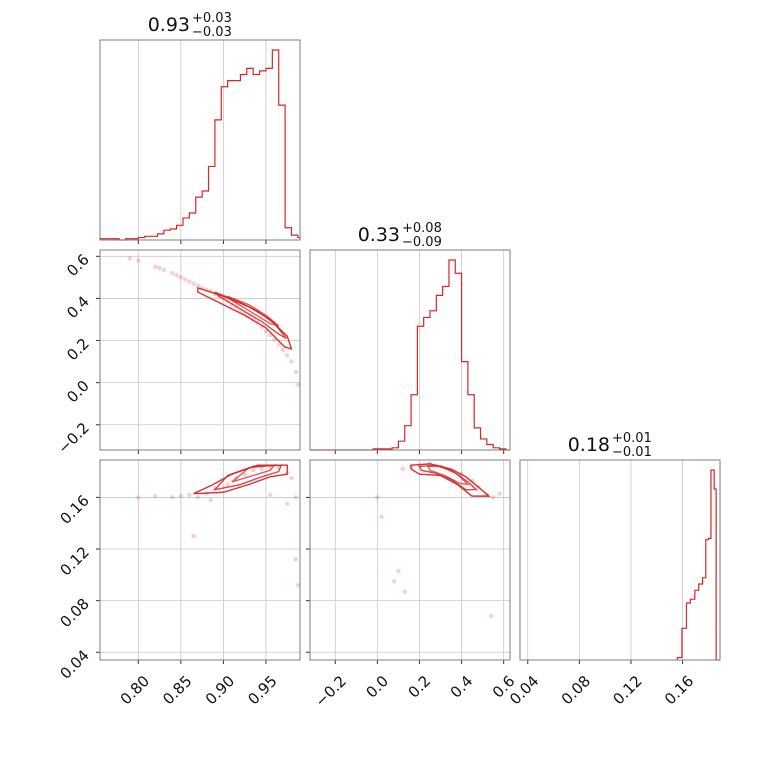 Image resolution: width=760 pixels, height=760 pixels. What do you see at coordinates (462, 687) in the screenshot?
I see `x-tick-label-p1: 0.4` at bounding box center [462, 687].